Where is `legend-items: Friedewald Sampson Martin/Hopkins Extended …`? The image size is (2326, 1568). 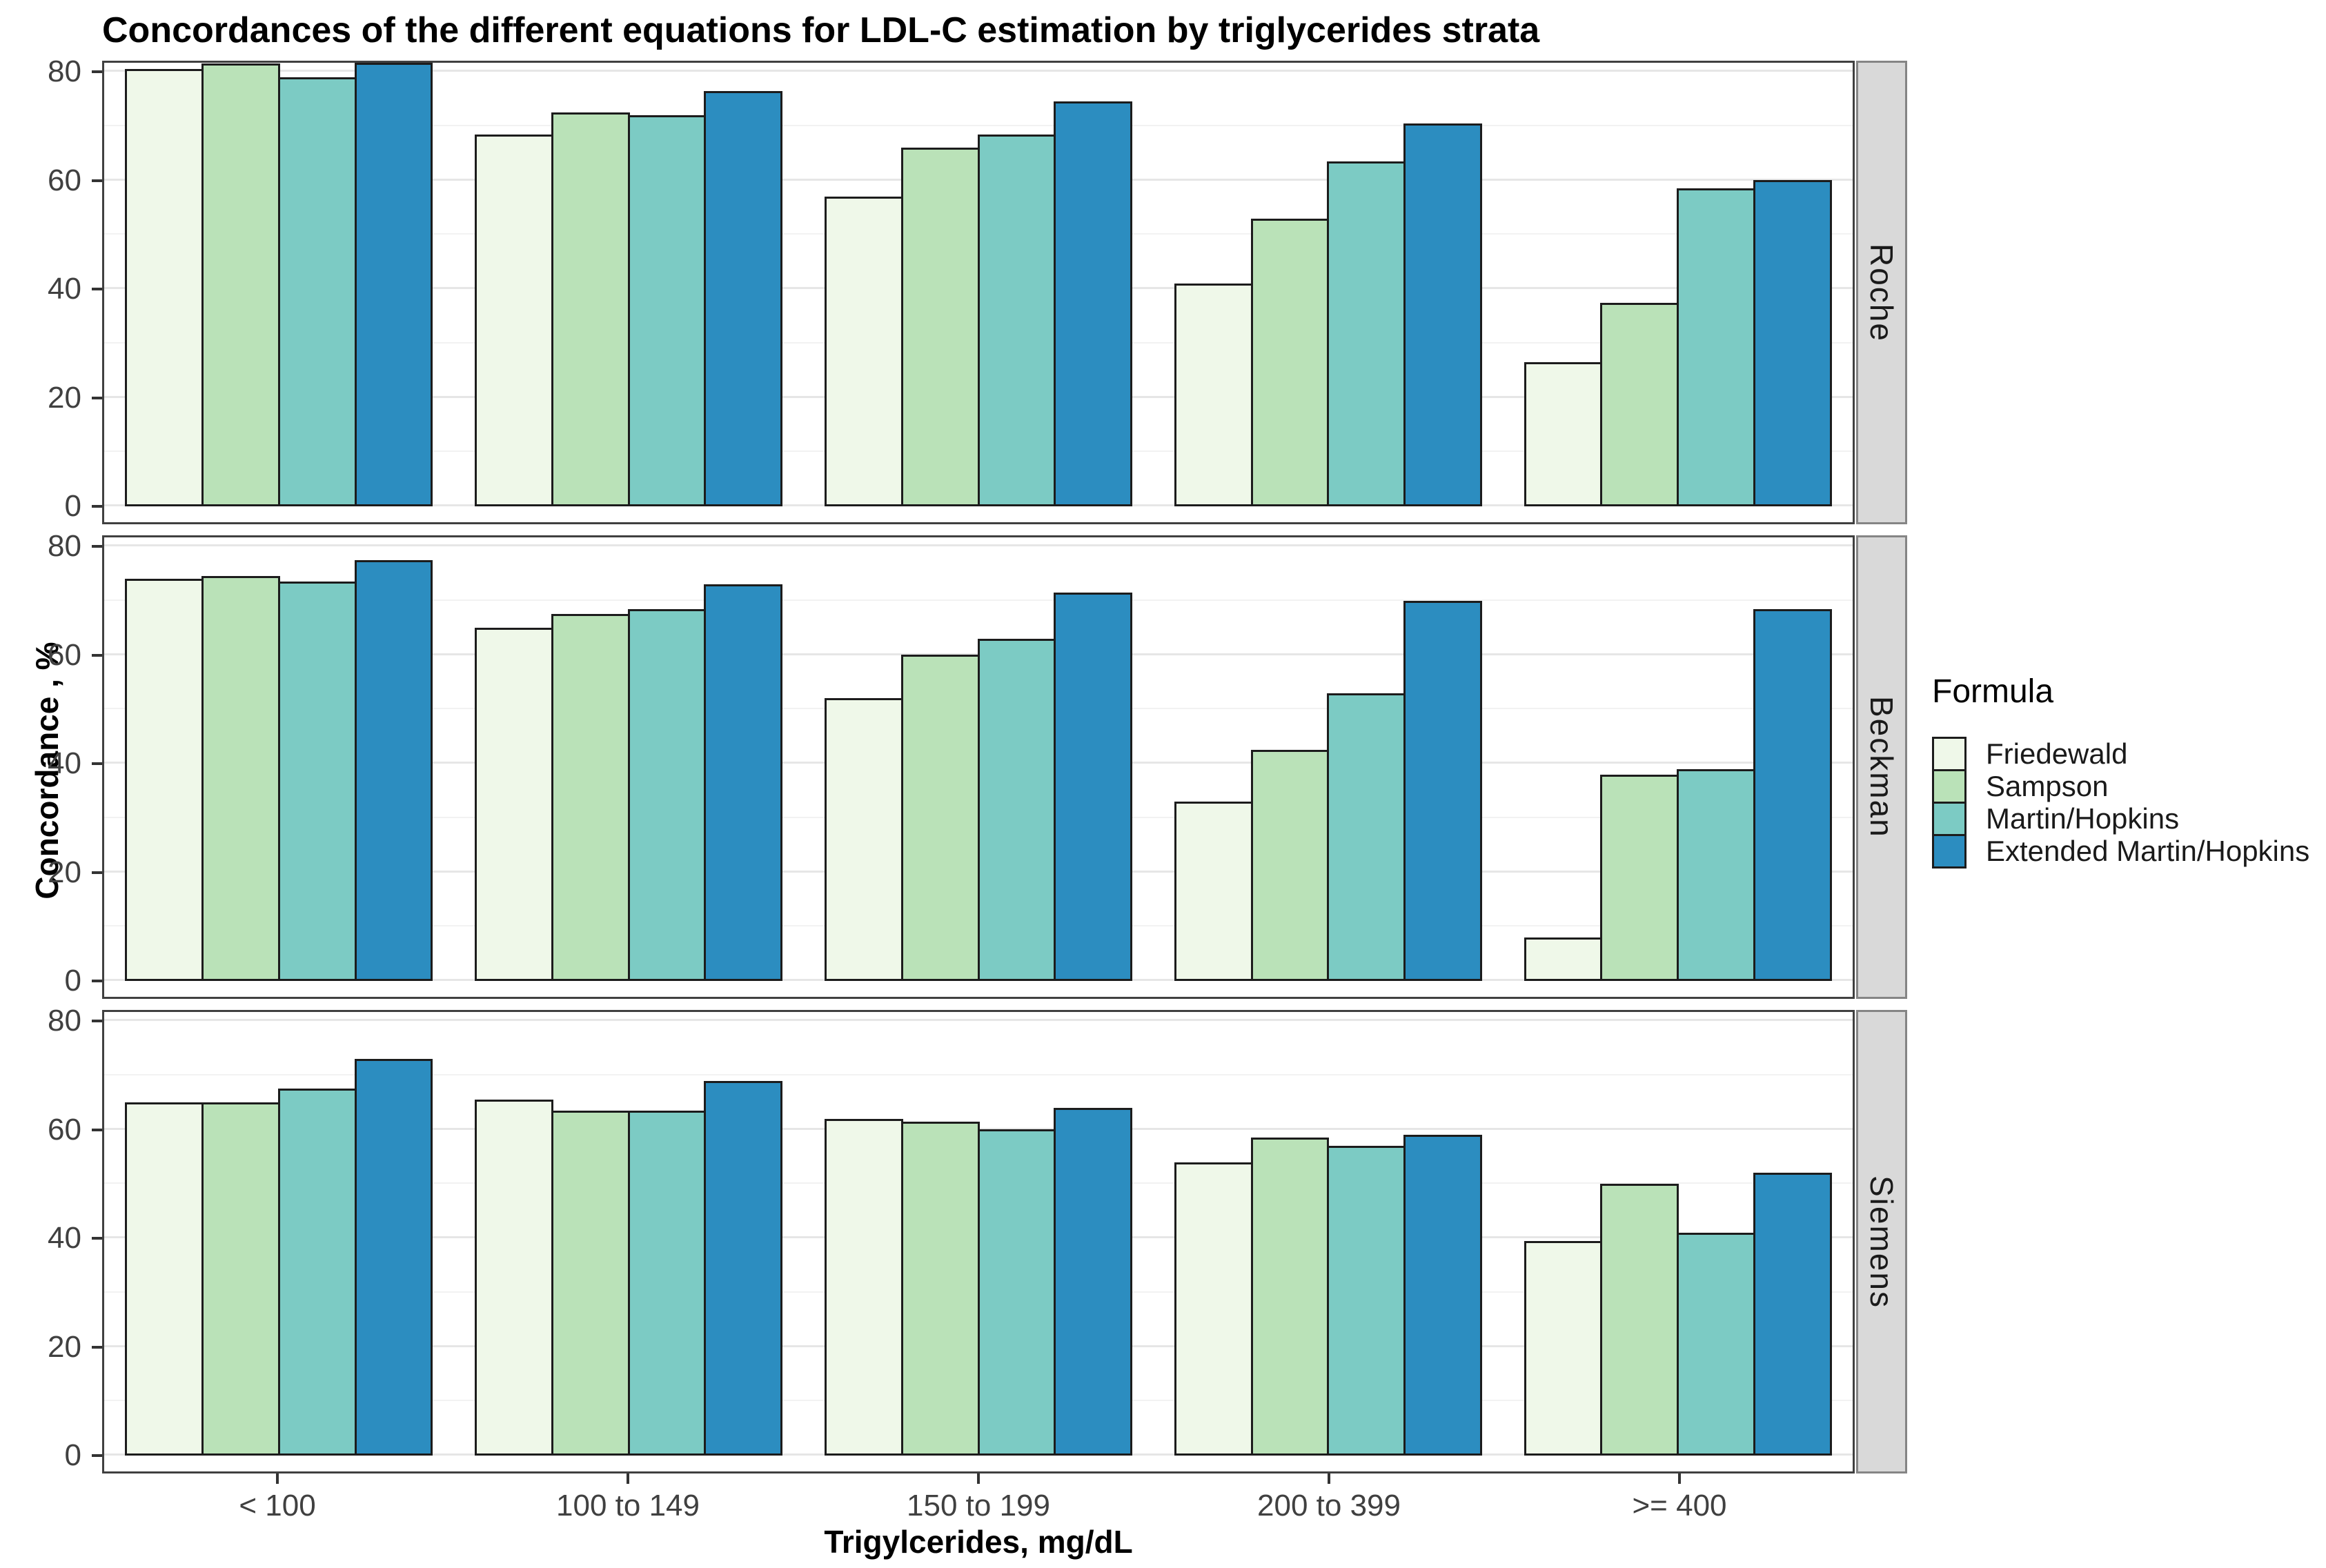
legend-items: Friedewald Sampson Martin/Hopkins Extended … is located at coordinates (2120, 803).